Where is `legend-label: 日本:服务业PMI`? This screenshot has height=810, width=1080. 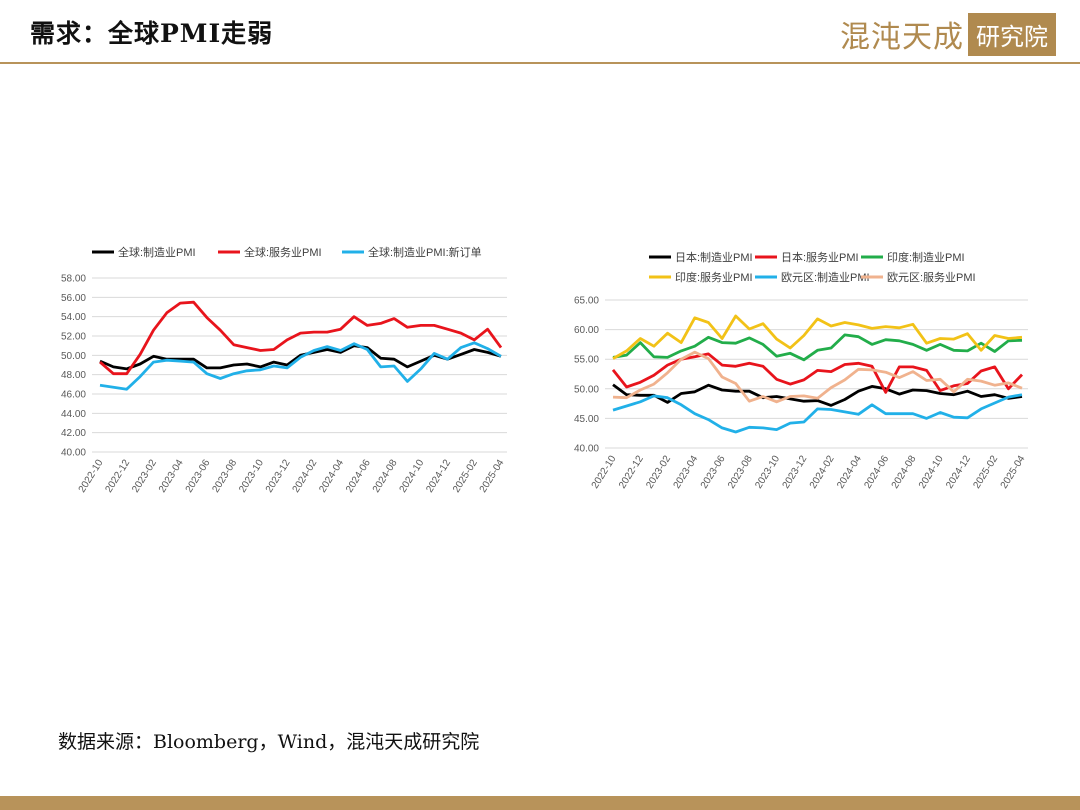
legend-label: 日本:服务业PMI is located at coordinates (820, 257).